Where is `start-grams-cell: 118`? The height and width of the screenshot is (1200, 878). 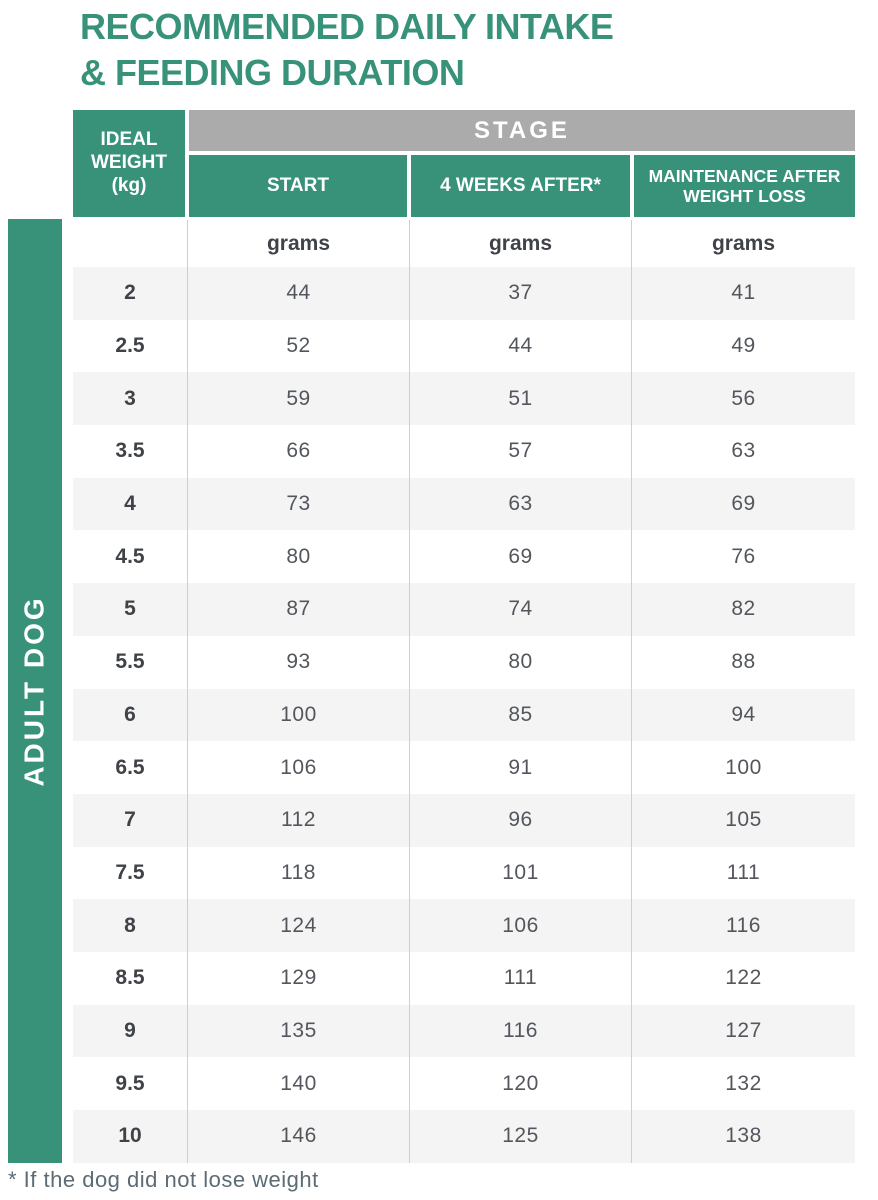
start-grams-cell: 118 is located at coordinates (298, 873).